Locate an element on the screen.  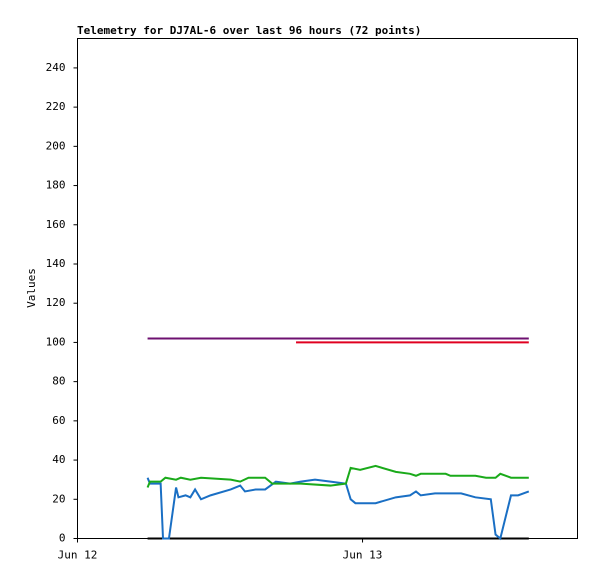
y-tick-label: 80 is located at coordinates (58, 381).